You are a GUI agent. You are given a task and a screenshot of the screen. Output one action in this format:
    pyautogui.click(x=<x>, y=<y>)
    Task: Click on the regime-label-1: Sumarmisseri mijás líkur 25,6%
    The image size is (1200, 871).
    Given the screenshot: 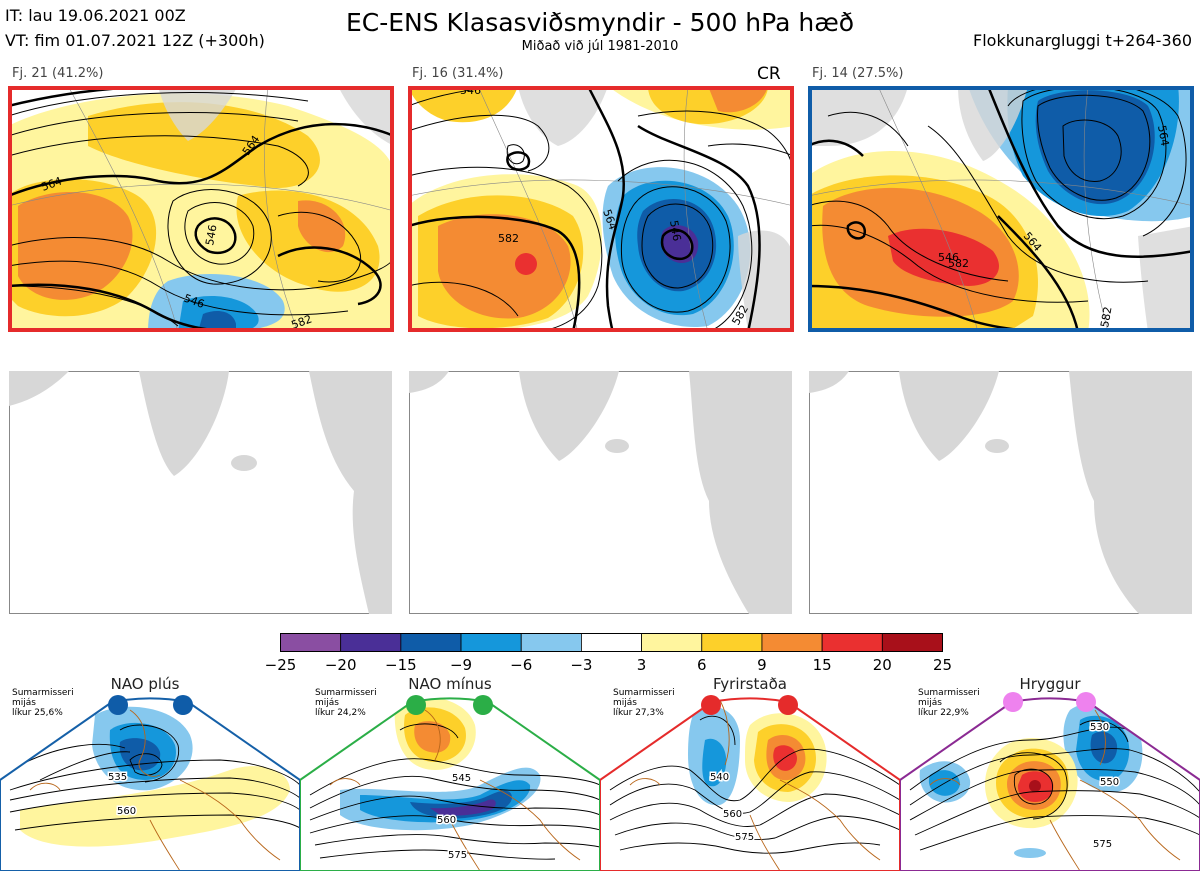 What is the action you would take?
    pyautogui.click(x=43, y=703)
    